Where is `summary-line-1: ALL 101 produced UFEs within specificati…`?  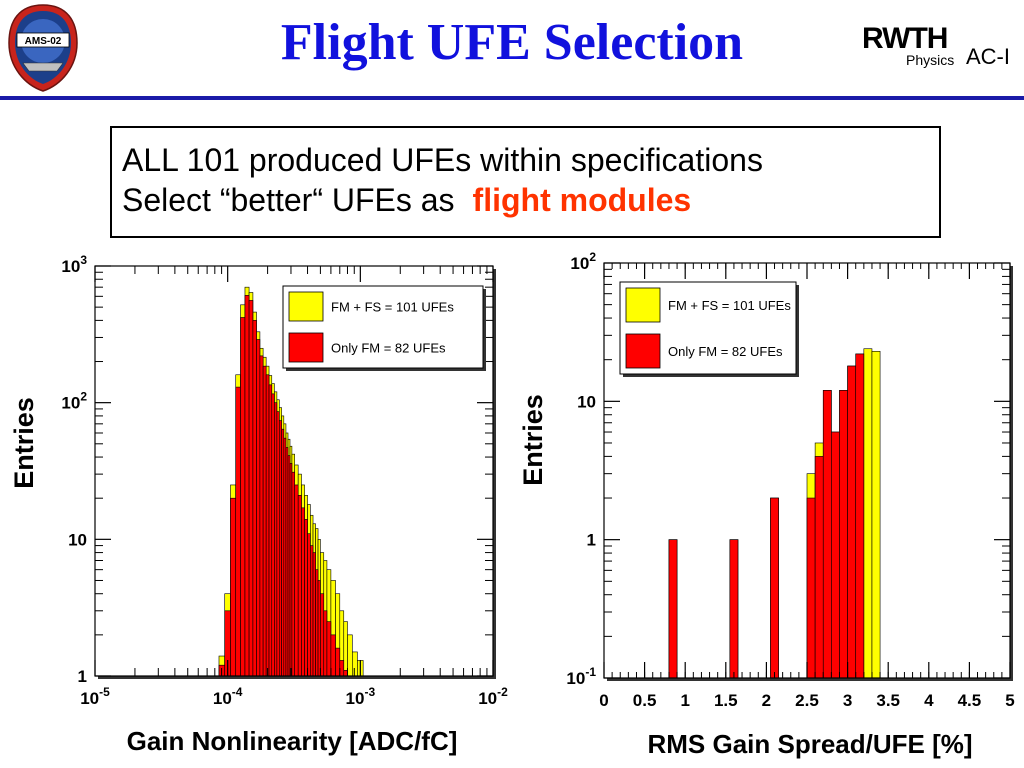
summary-line-1: ALL 101 produced UFEs within specificati… is located at coordinates (442, 160).